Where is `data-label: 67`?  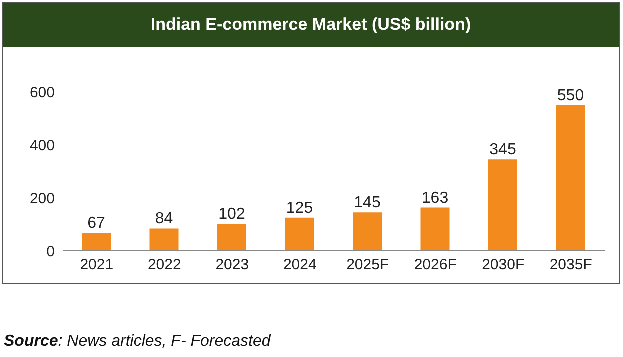
data-label: 67 is located at coordinates (97, 223).